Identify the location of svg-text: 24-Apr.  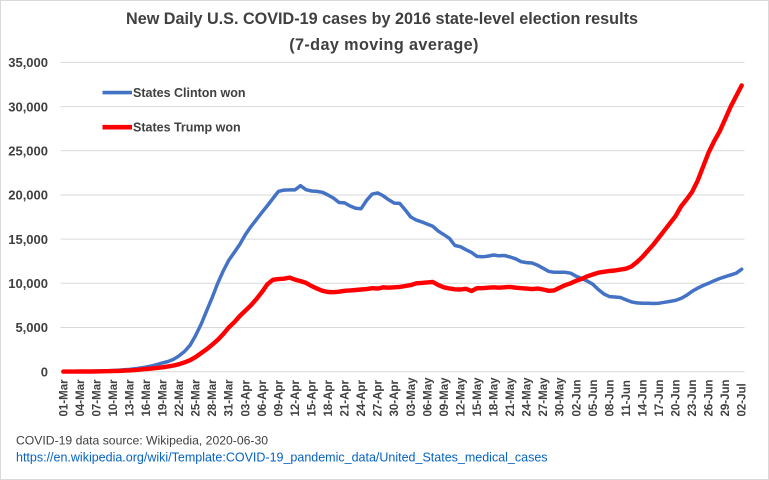
(362, 398).